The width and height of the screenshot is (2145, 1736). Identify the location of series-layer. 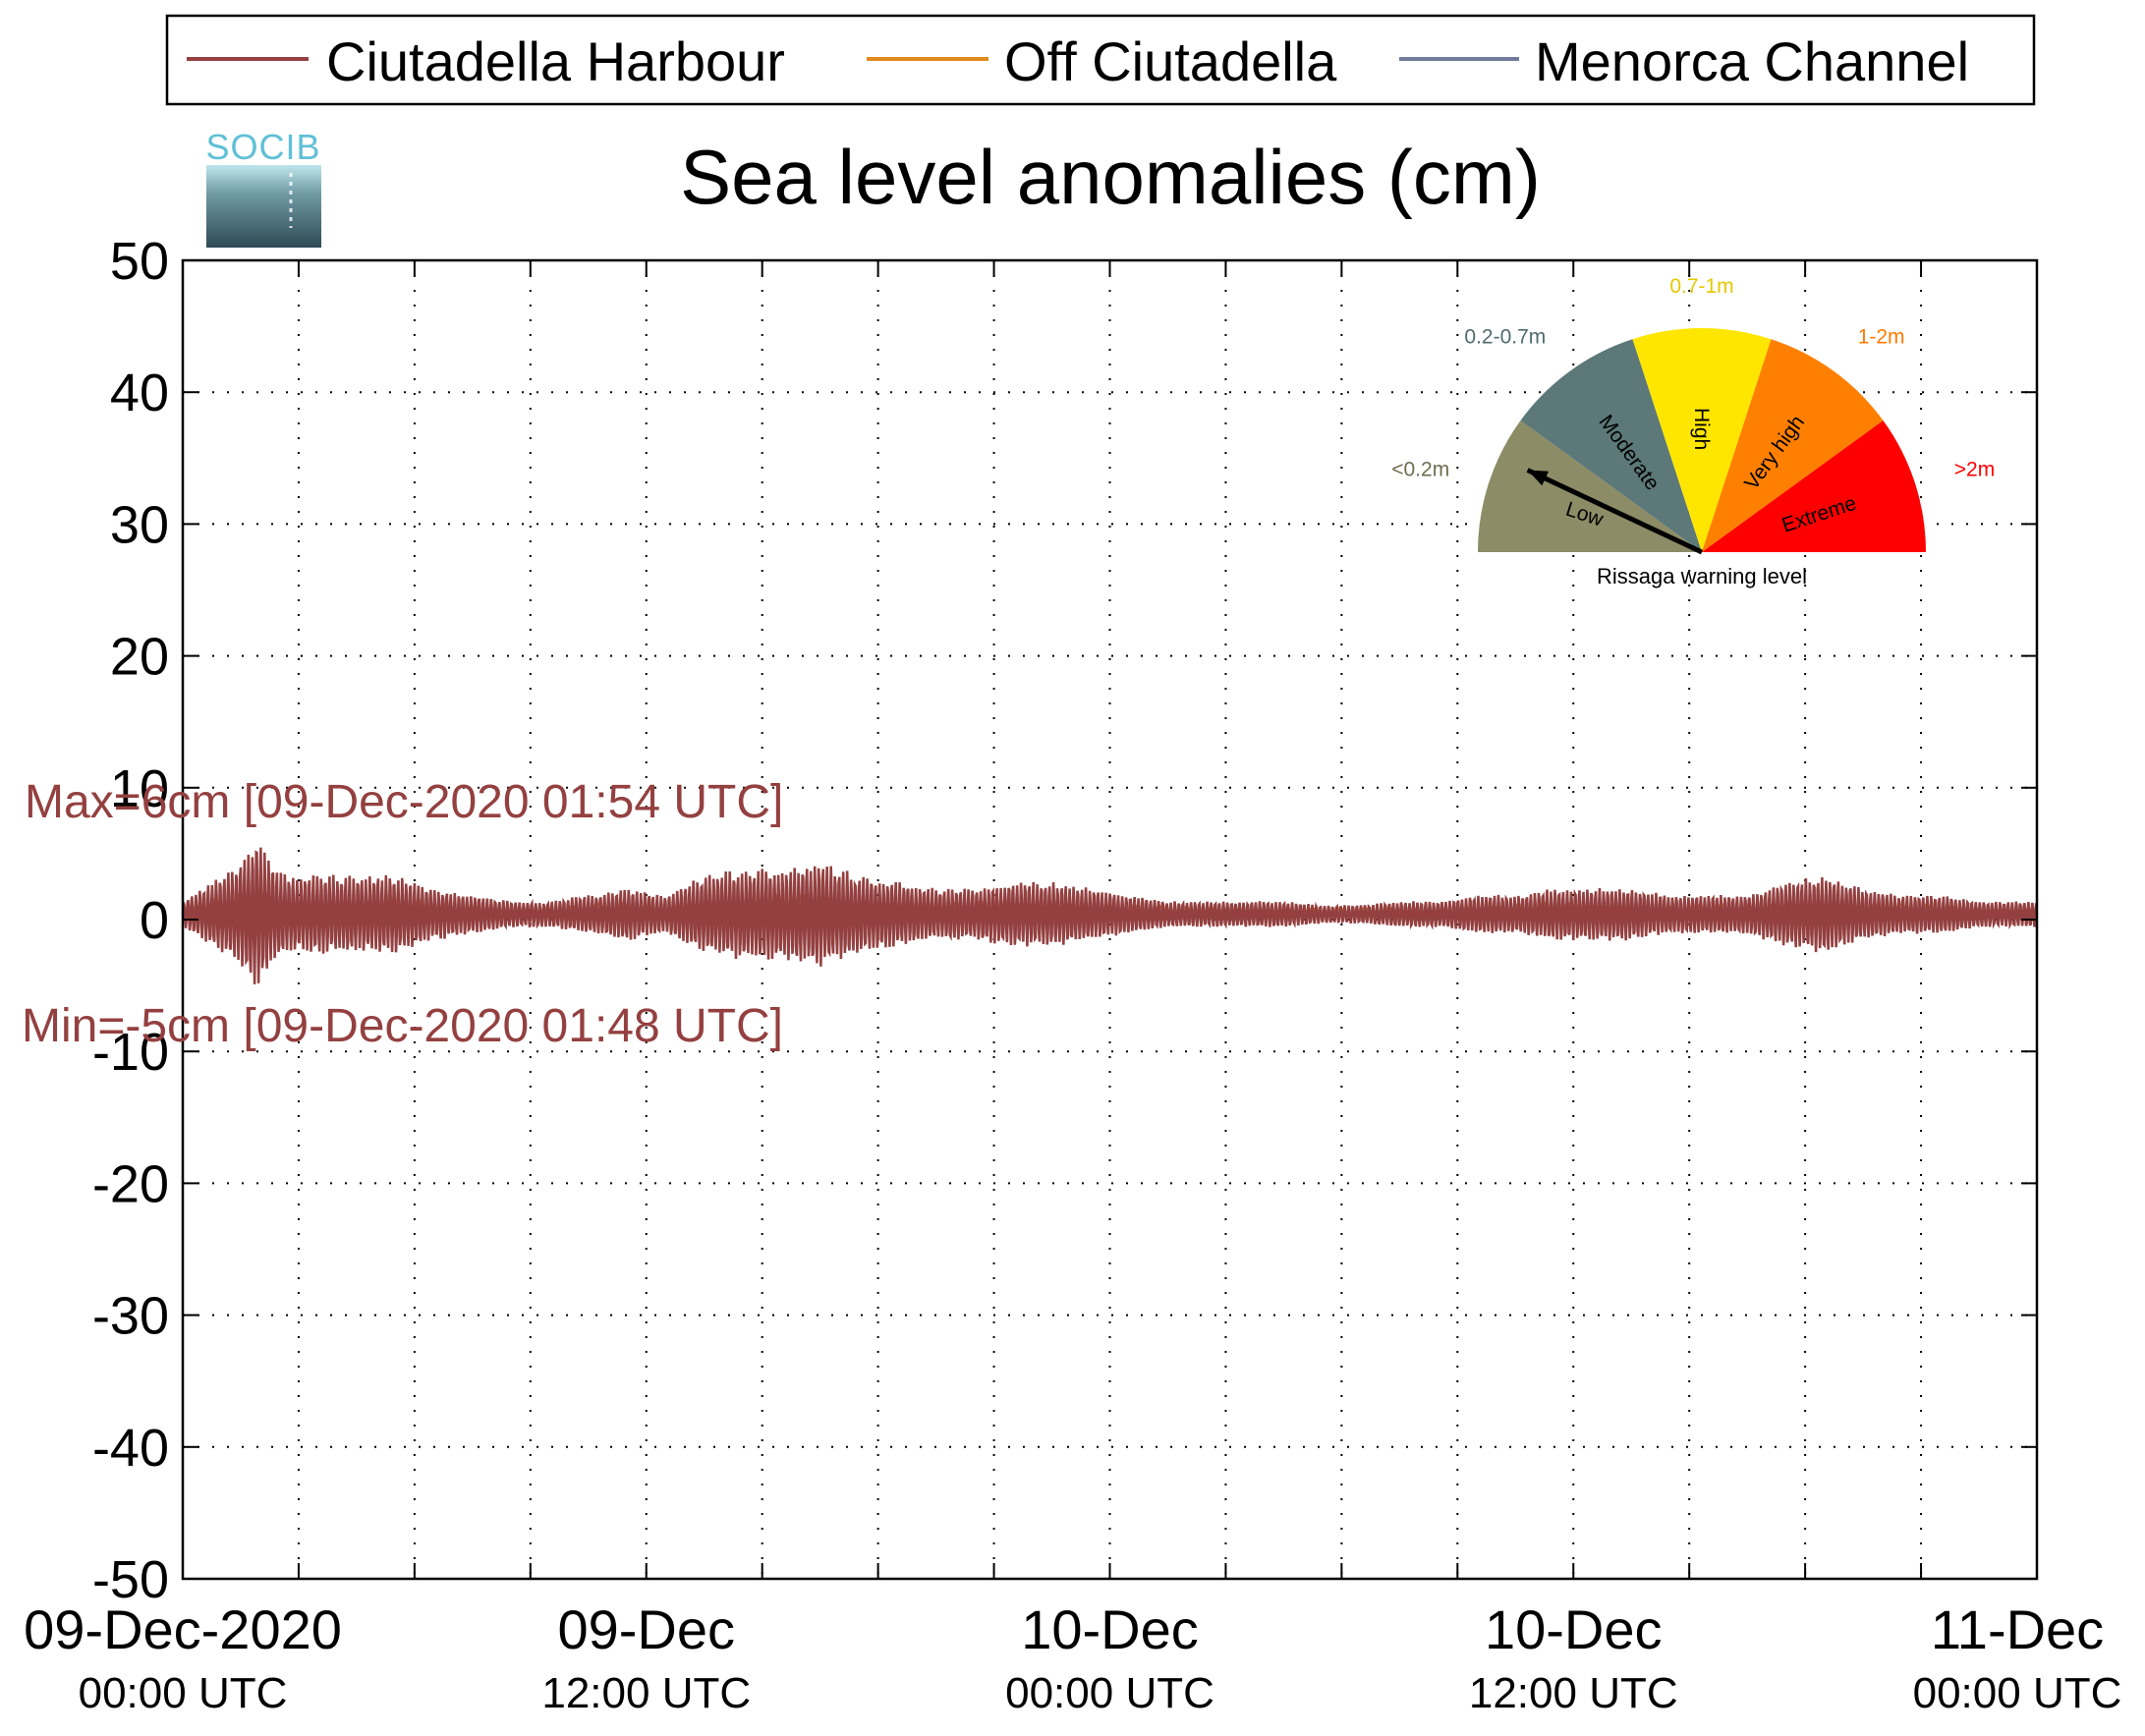
(1110, 915).